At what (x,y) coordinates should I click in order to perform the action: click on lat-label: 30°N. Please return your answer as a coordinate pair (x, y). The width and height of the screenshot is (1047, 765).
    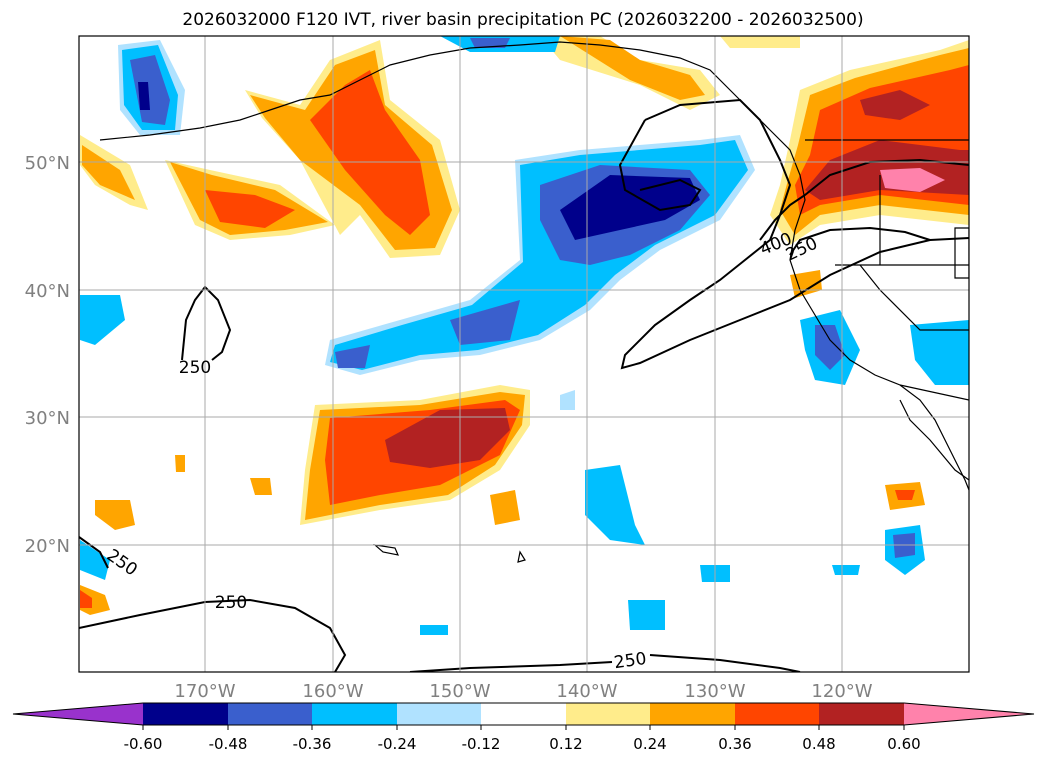
    Looking at the image, I should click on (47, 418).